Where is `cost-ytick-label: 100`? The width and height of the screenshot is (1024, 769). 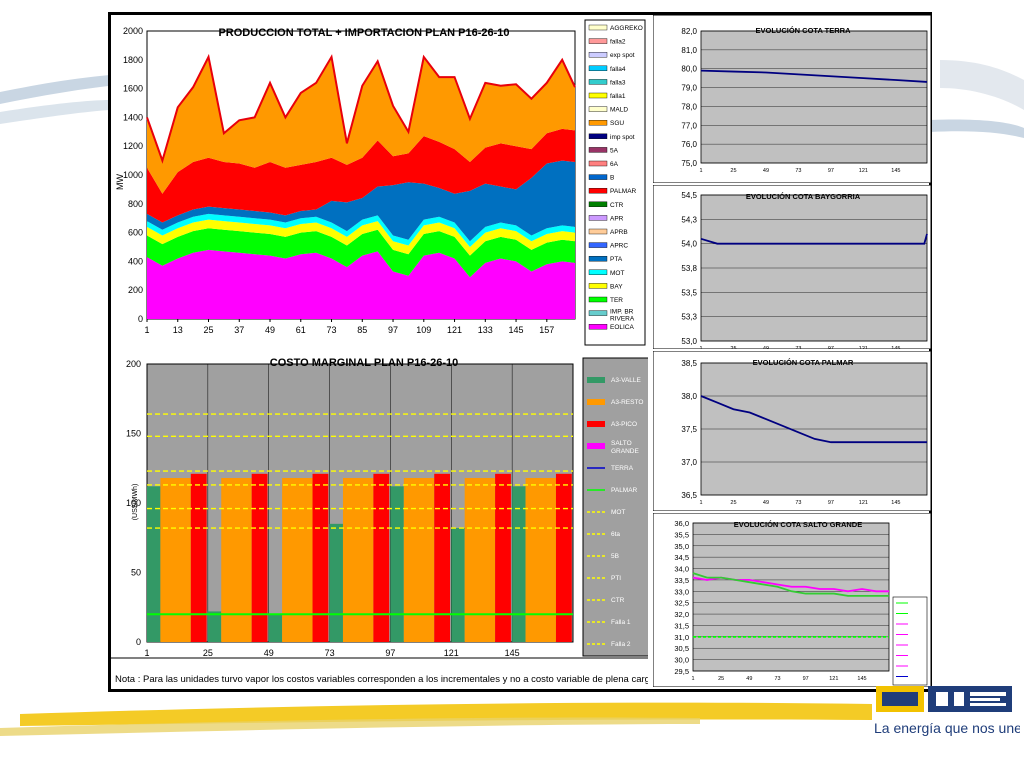 cost-ytick-label: 100 is located at coordinates (133, 503).